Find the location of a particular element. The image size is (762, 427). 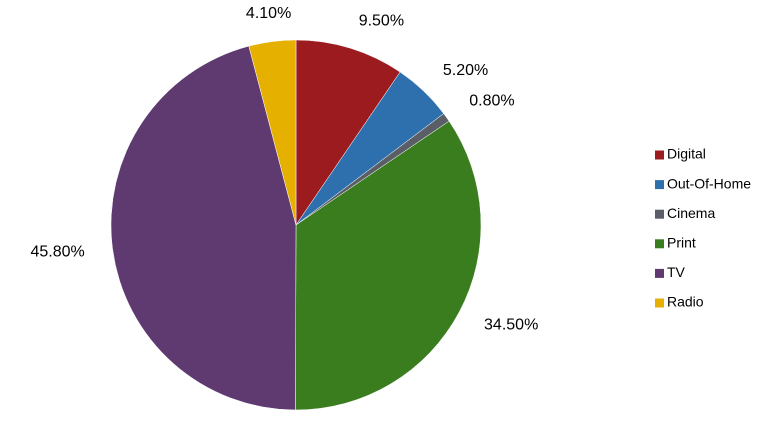

legend-label: Digital is located at coordinates (686, 154).